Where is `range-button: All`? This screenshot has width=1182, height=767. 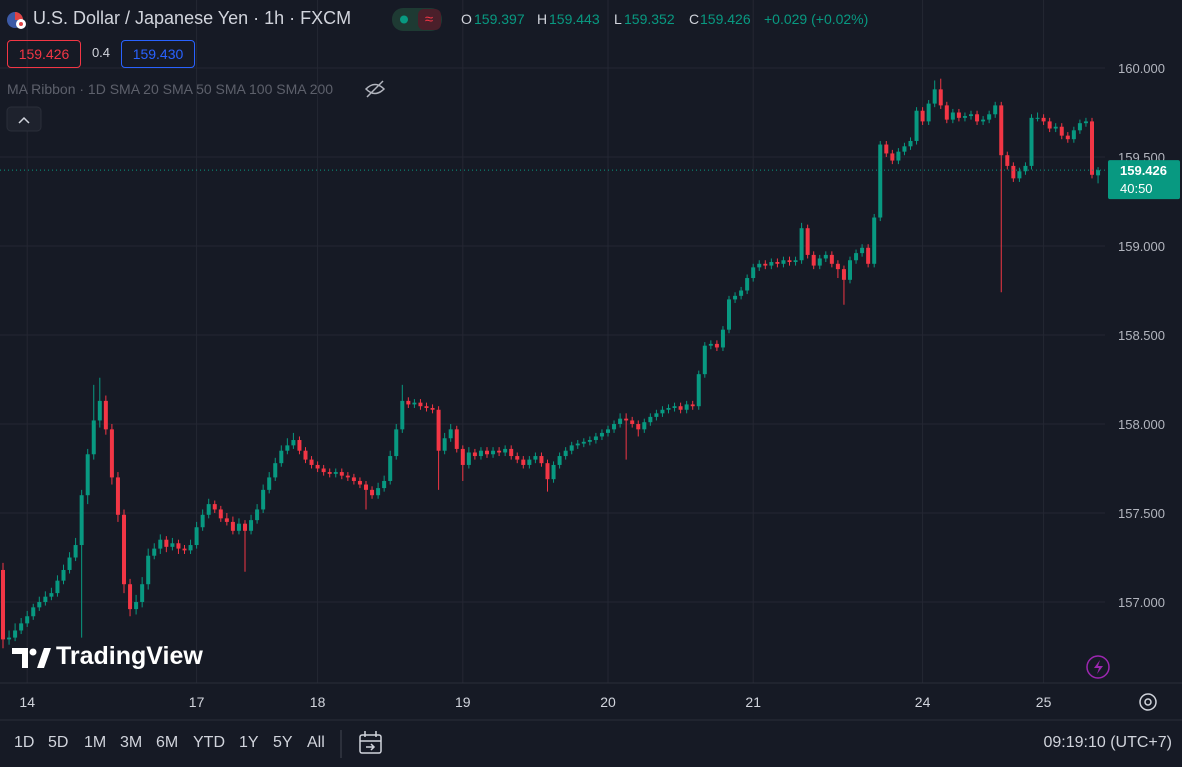
range-button: All is located at coordinates (316, 742).